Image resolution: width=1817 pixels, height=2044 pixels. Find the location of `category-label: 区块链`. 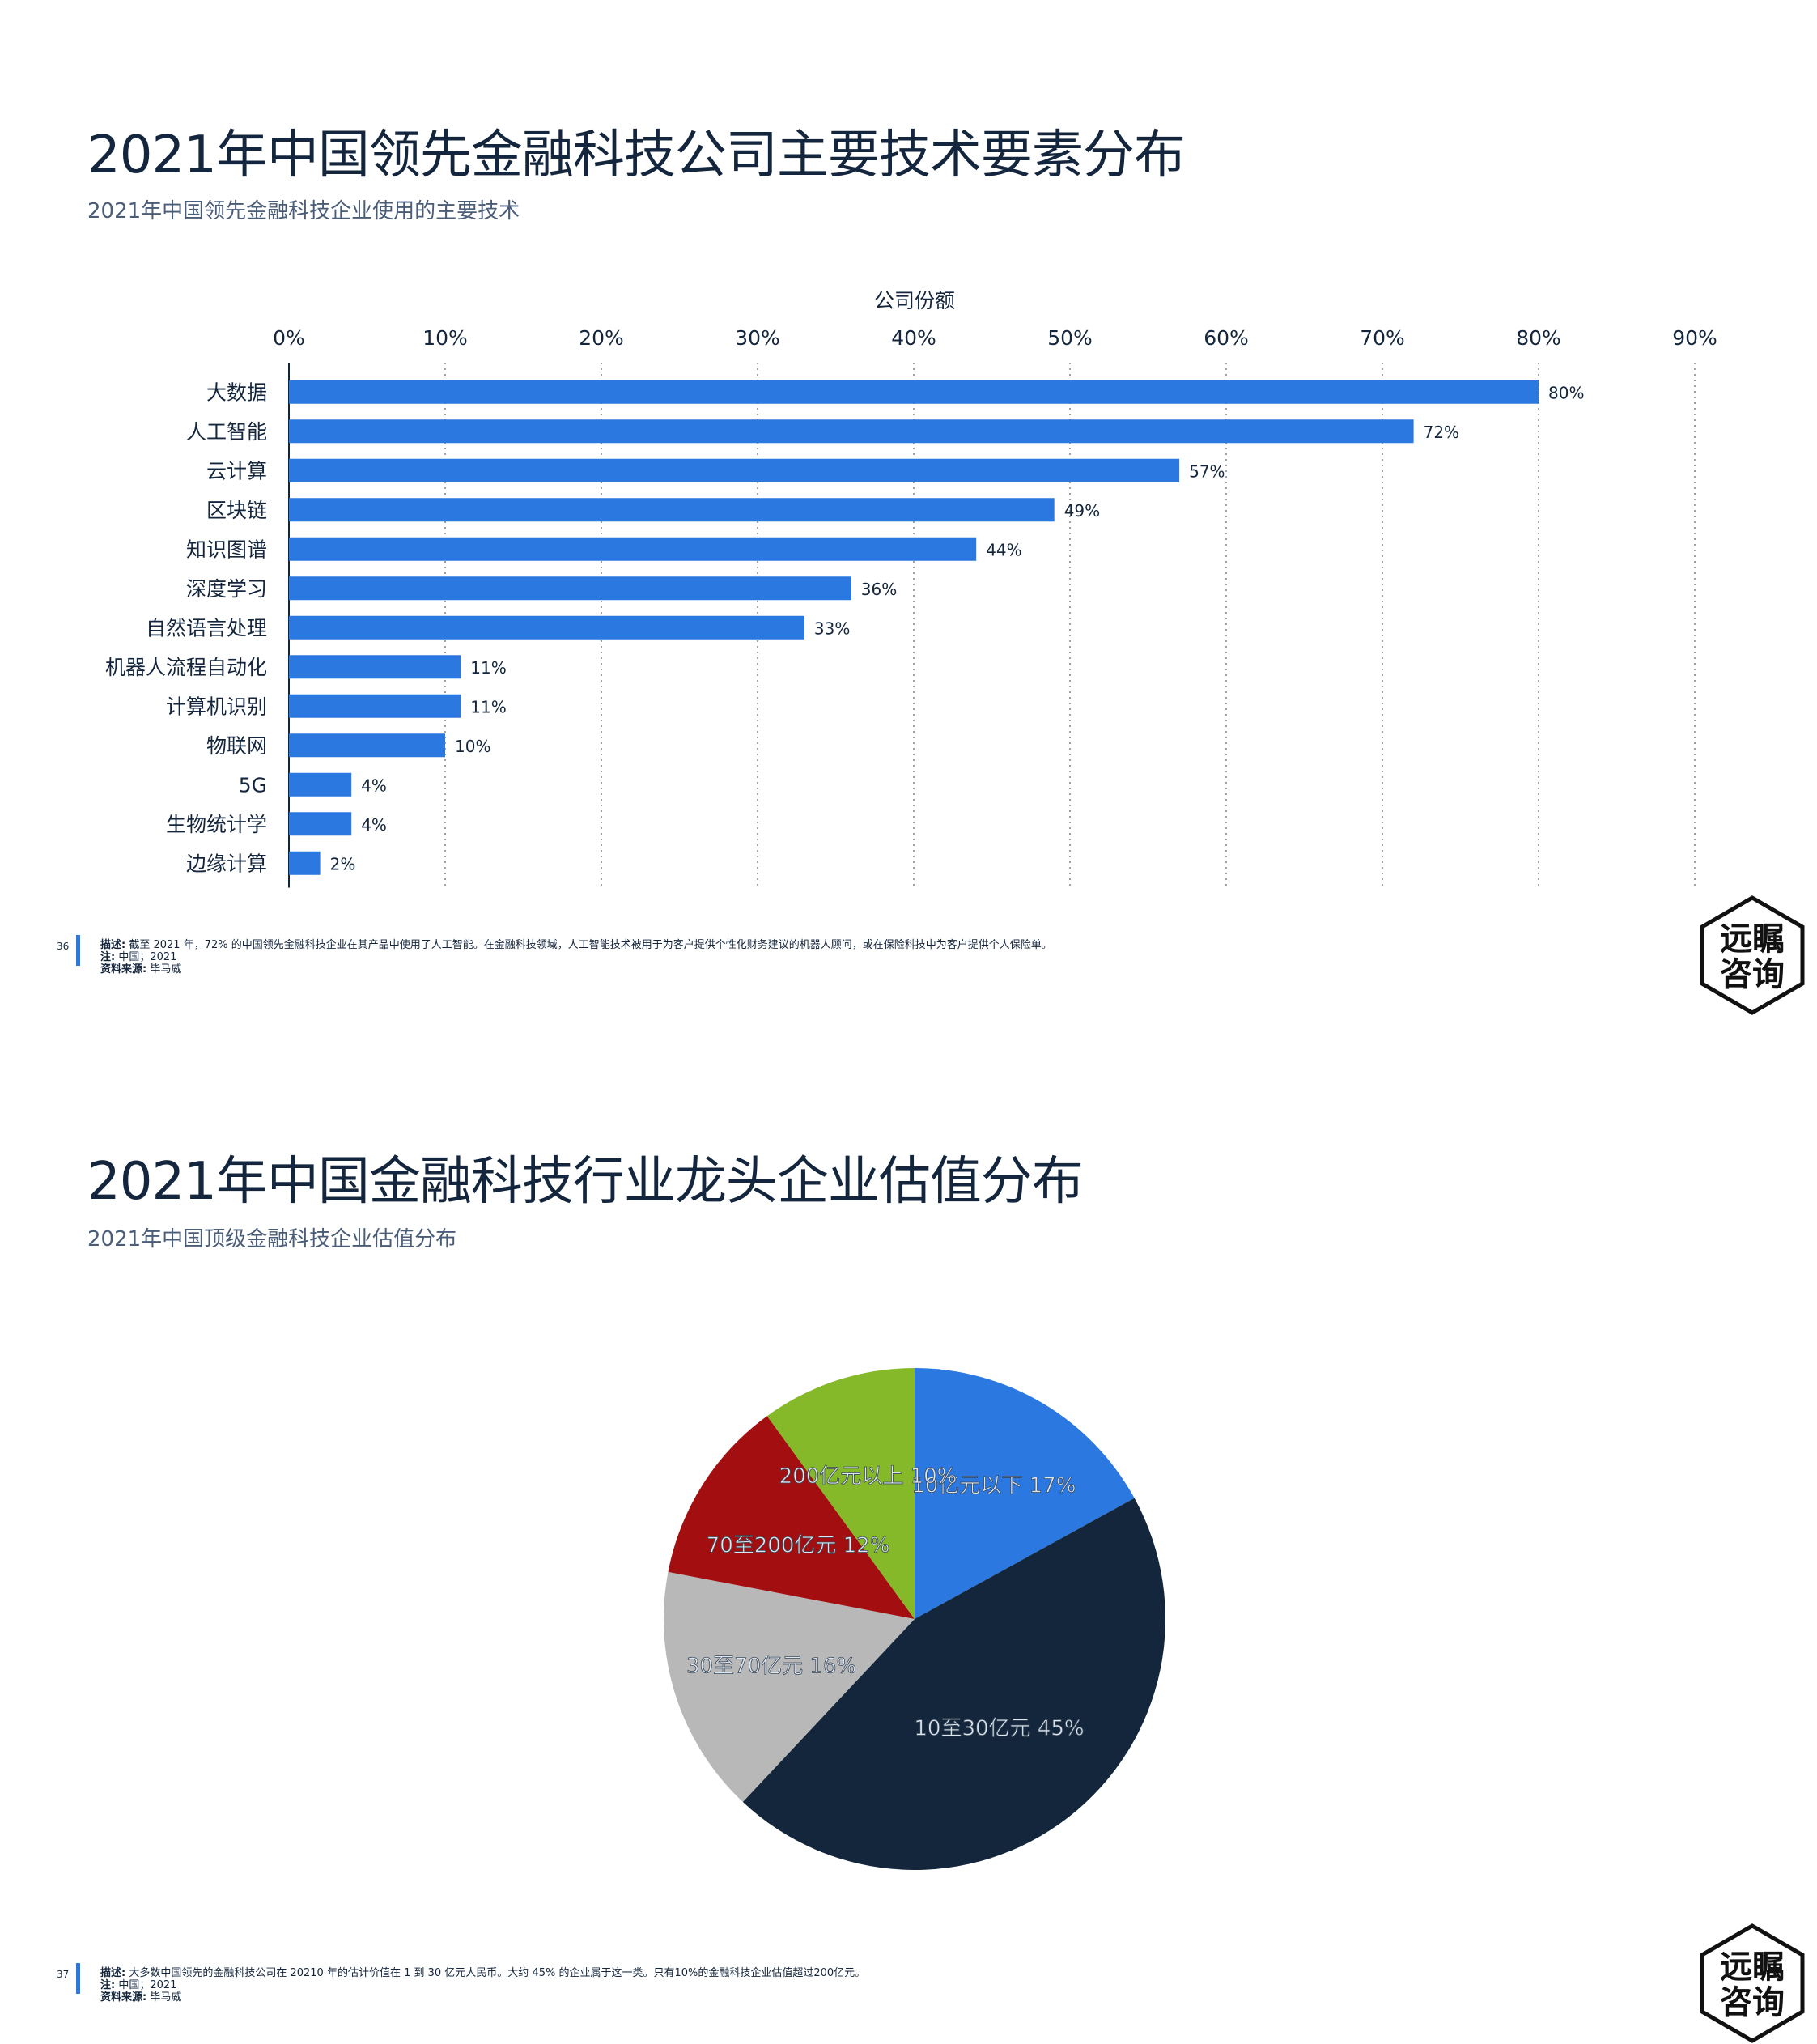

category-label: 区块链 is located at coordinates (236, 511).